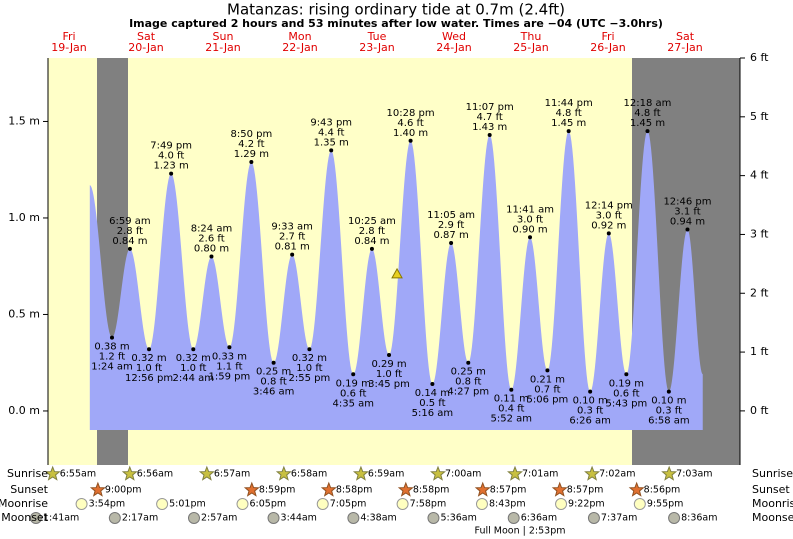 The width and height of the screenshot is (793, 539). Describe the element at coordinates (458, 518) in the screenshot. I see `event-time: 5:36am` at that location.